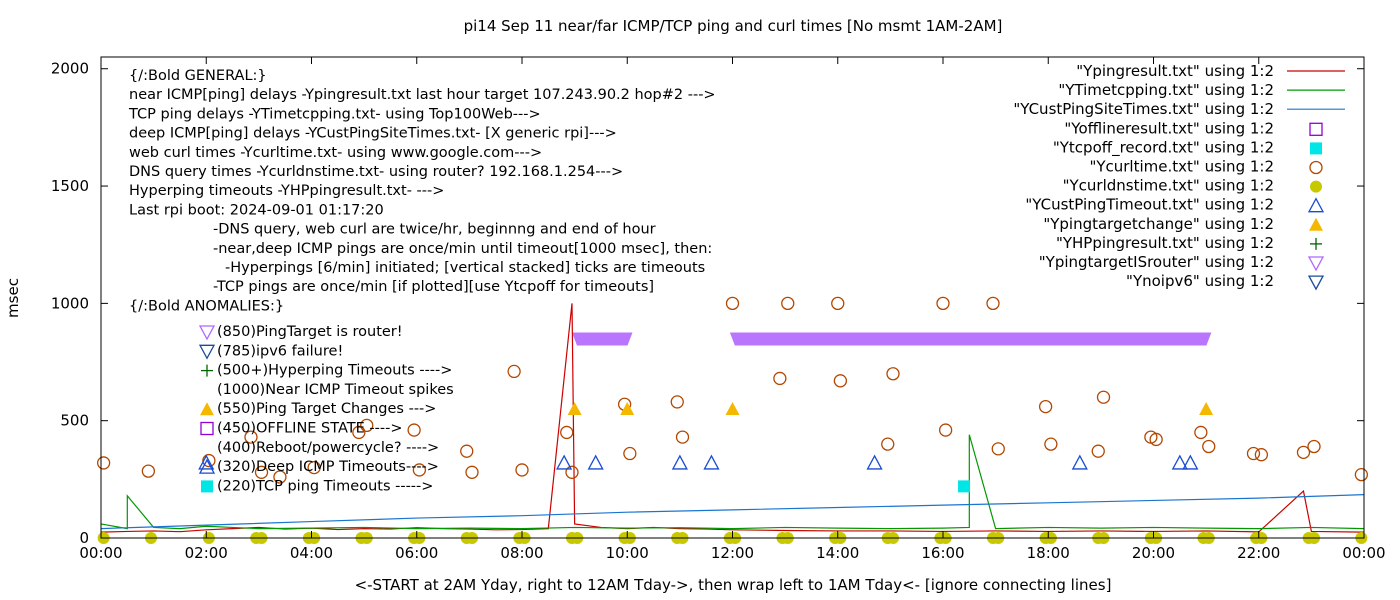 The height and width of the screenshot is (600, 1400). Describe the element at coordinates (1149, 205) in the screenshot. I see `legend-label-7: "YCustPingTimeout.txt" using 1:2` at that location.